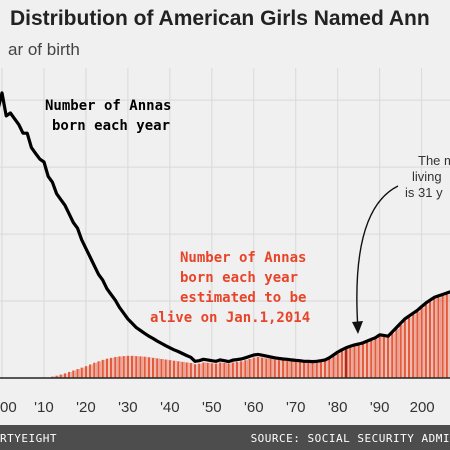 This screenshot has width=450, height=450. Describe the element at coordinates (380, 407) in the screenshot. I see `x-tick-label-9: '90` at that location.